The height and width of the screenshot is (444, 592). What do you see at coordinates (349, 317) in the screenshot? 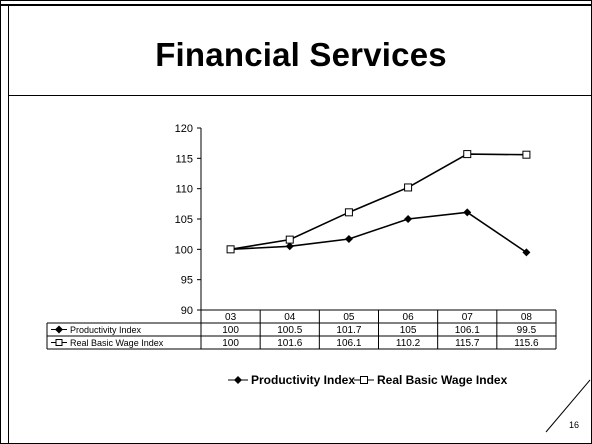
I see `x-category-label: 05` at bounding box center [349, 317].